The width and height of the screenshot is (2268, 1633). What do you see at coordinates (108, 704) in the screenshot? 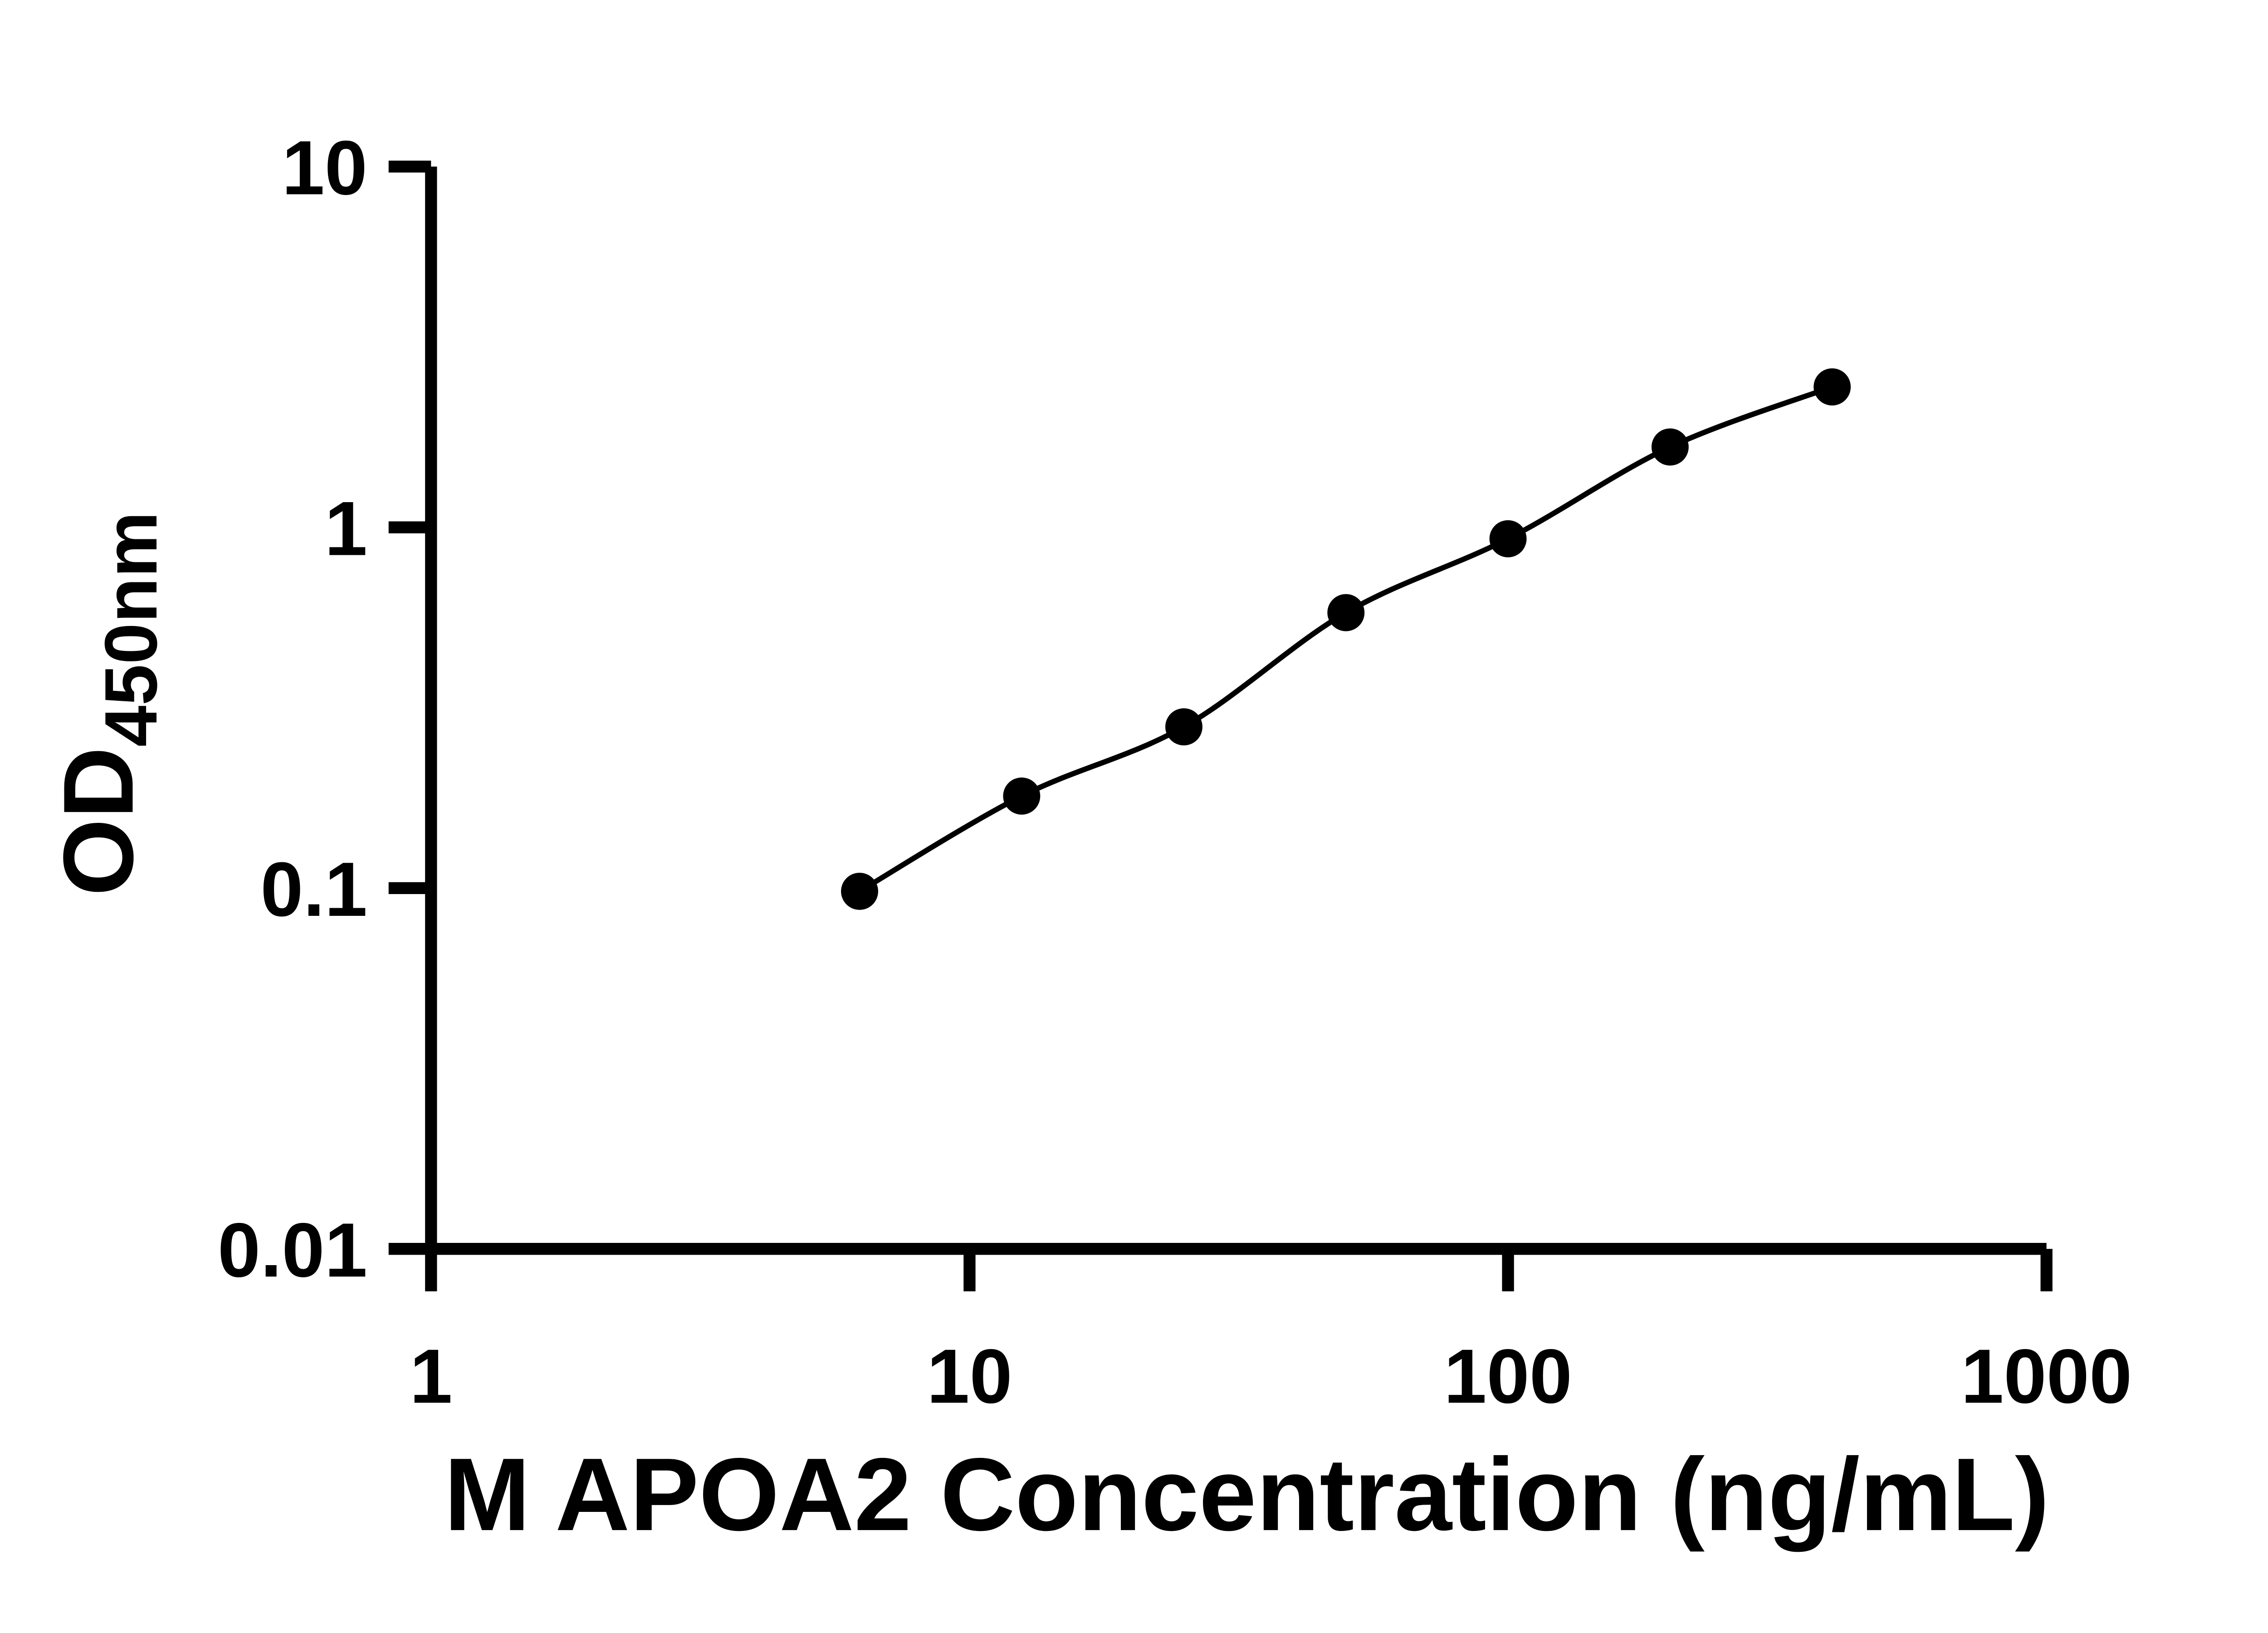
I see `y-axis-title: OD450nm` at bounding box center [108, 704].